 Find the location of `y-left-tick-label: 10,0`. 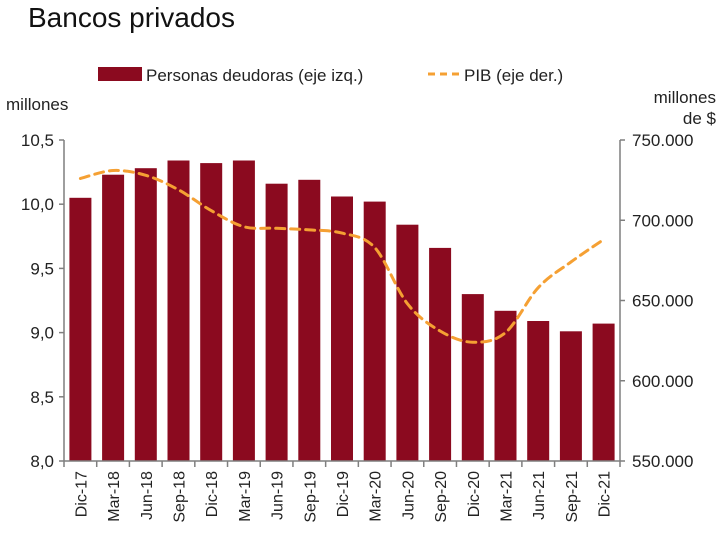

y-left-tick-label: 10,0 is located at coordinates (37, 204).